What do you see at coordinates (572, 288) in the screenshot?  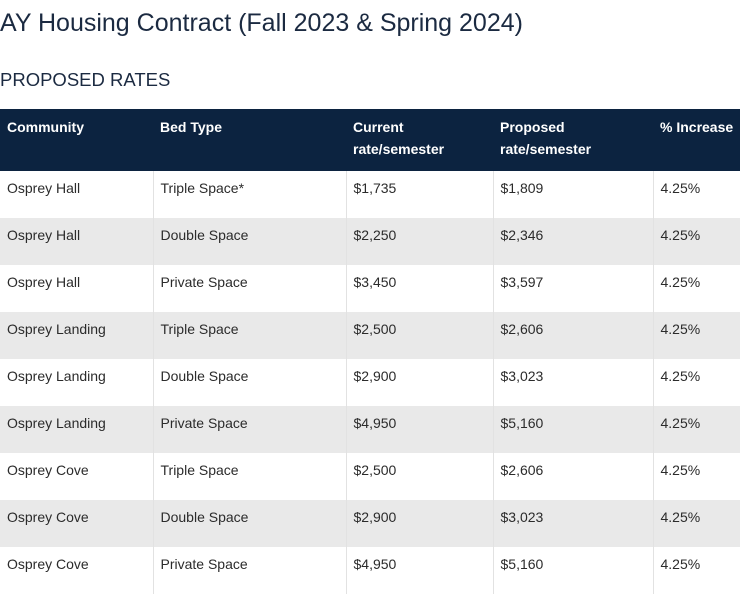 I see `proposed-rate-cell: $3,597` at bounding box center [572, 288].